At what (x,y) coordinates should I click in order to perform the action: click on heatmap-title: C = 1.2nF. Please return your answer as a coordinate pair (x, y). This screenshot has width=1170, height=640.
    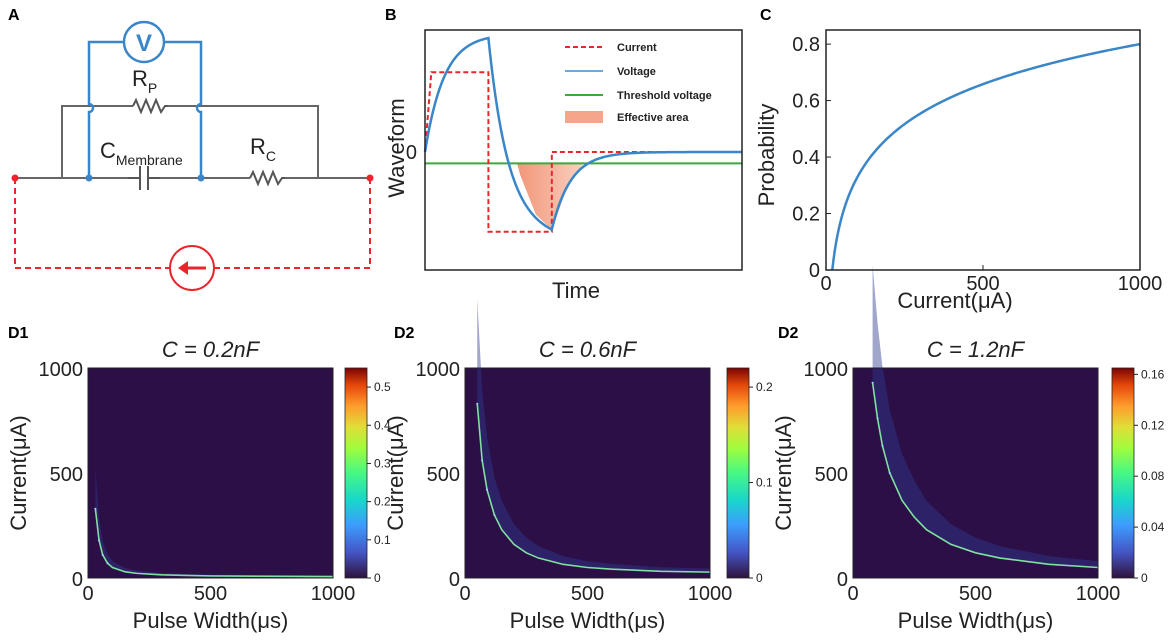
    Looking at the image, I should click on (976, 349).